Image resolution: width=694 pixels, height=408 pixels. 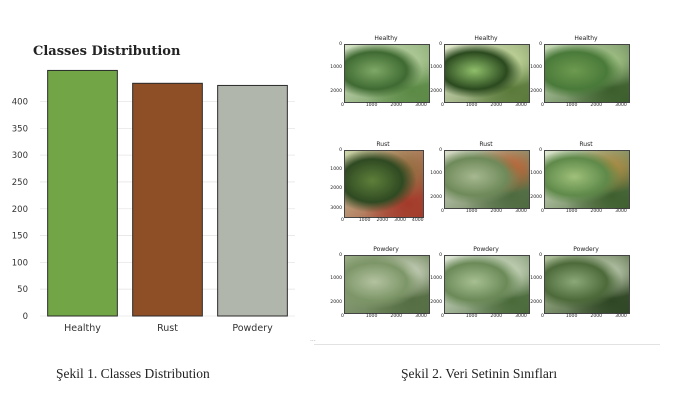 What do you see at coordinates (20, 263) in the screenshot?
I see `y-tick-label: 100` at bounding box center [20, 263].